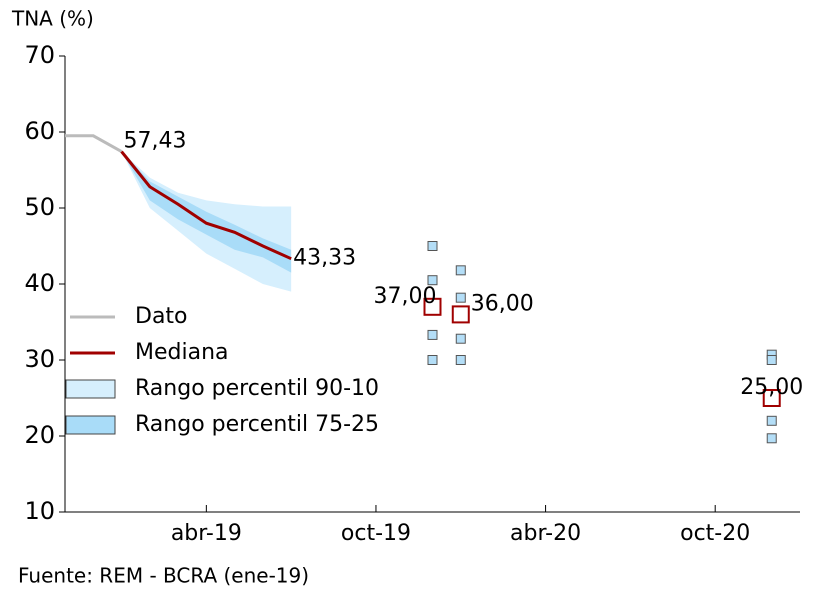 The height and width of the screenshot is (594, 816). What do you see at coordinates (405, 296) in the screenshot?
I see `data-label: 37,00` at bounding box center [405, 296].